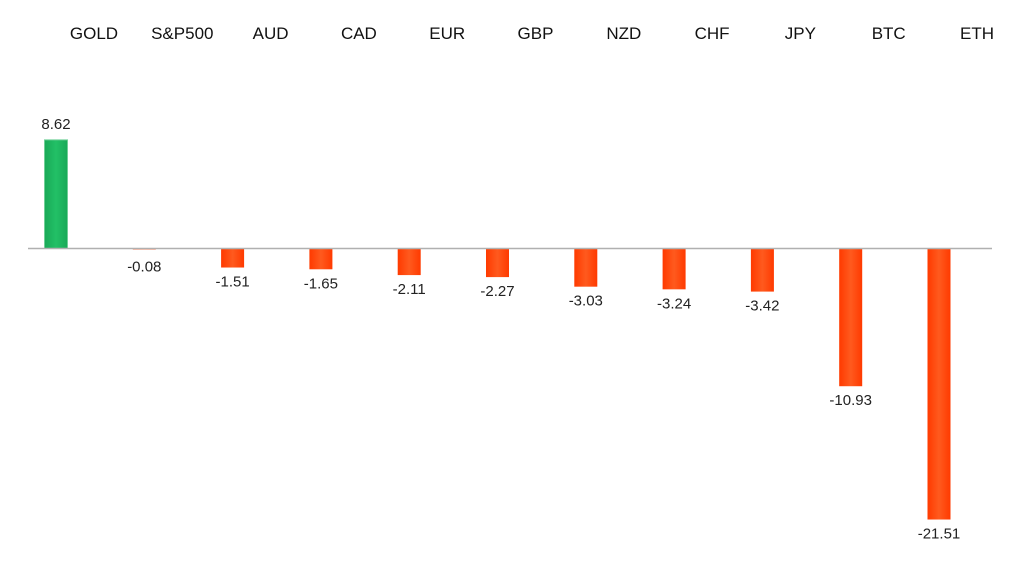 This screenshot has height=568, width=1020. I want to click on value-label-gbp: -2.27, so click(497, 291).